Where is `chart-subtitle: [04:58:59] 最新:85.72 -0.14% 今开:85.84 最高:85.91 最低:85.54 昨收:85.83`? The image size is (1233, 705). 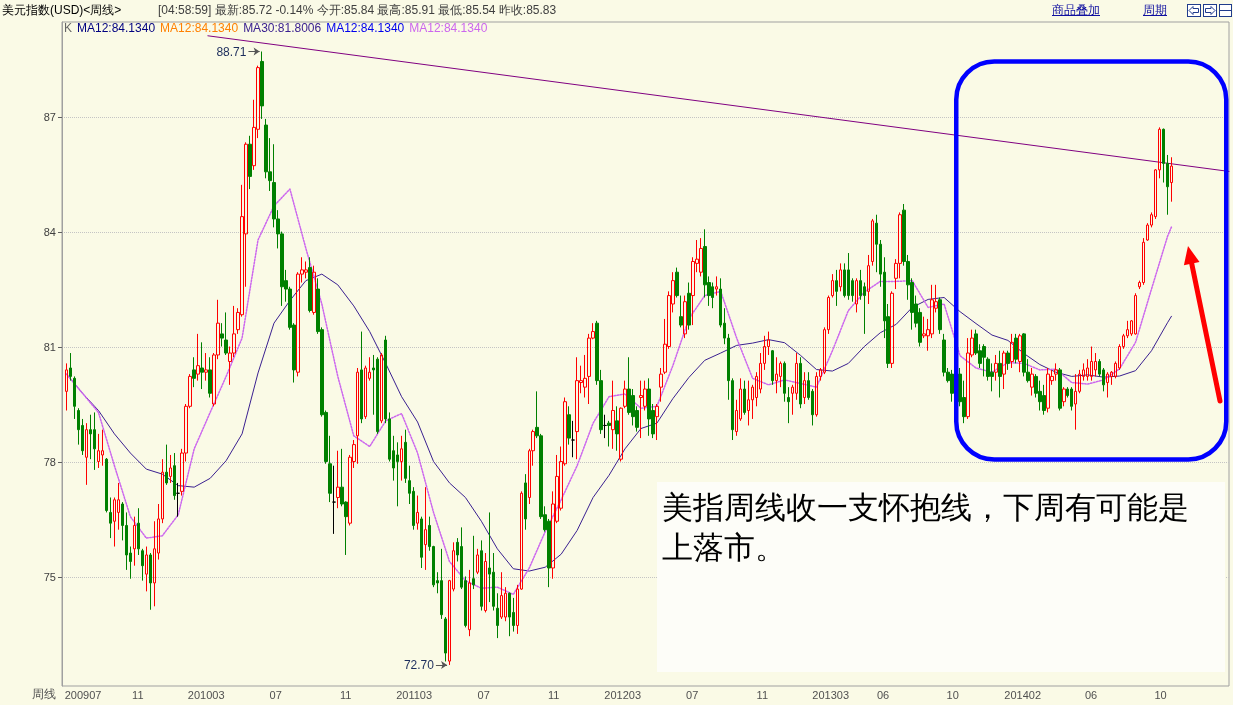
chart-subtitle: [04:58:59] 最新:85.72 -0.14% 今开:85.84 最高:85.91 最低:85.54 昨收:85.83 is located at coordinates (357, 10).